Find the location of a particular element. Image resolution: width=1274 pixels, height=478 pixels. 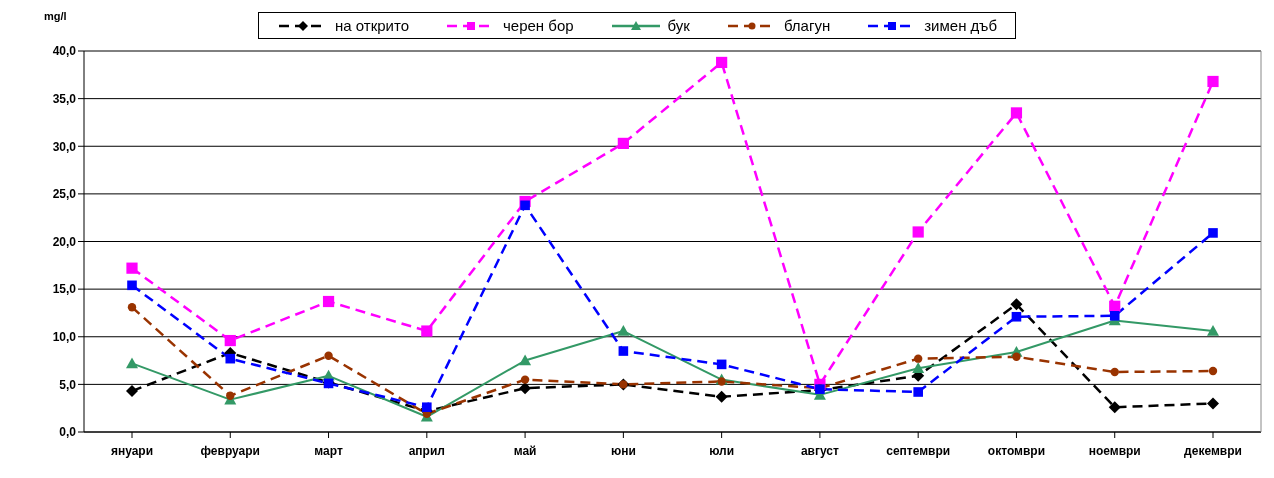

y-tick-label: 20,0 is located at coordinates (64, 241).